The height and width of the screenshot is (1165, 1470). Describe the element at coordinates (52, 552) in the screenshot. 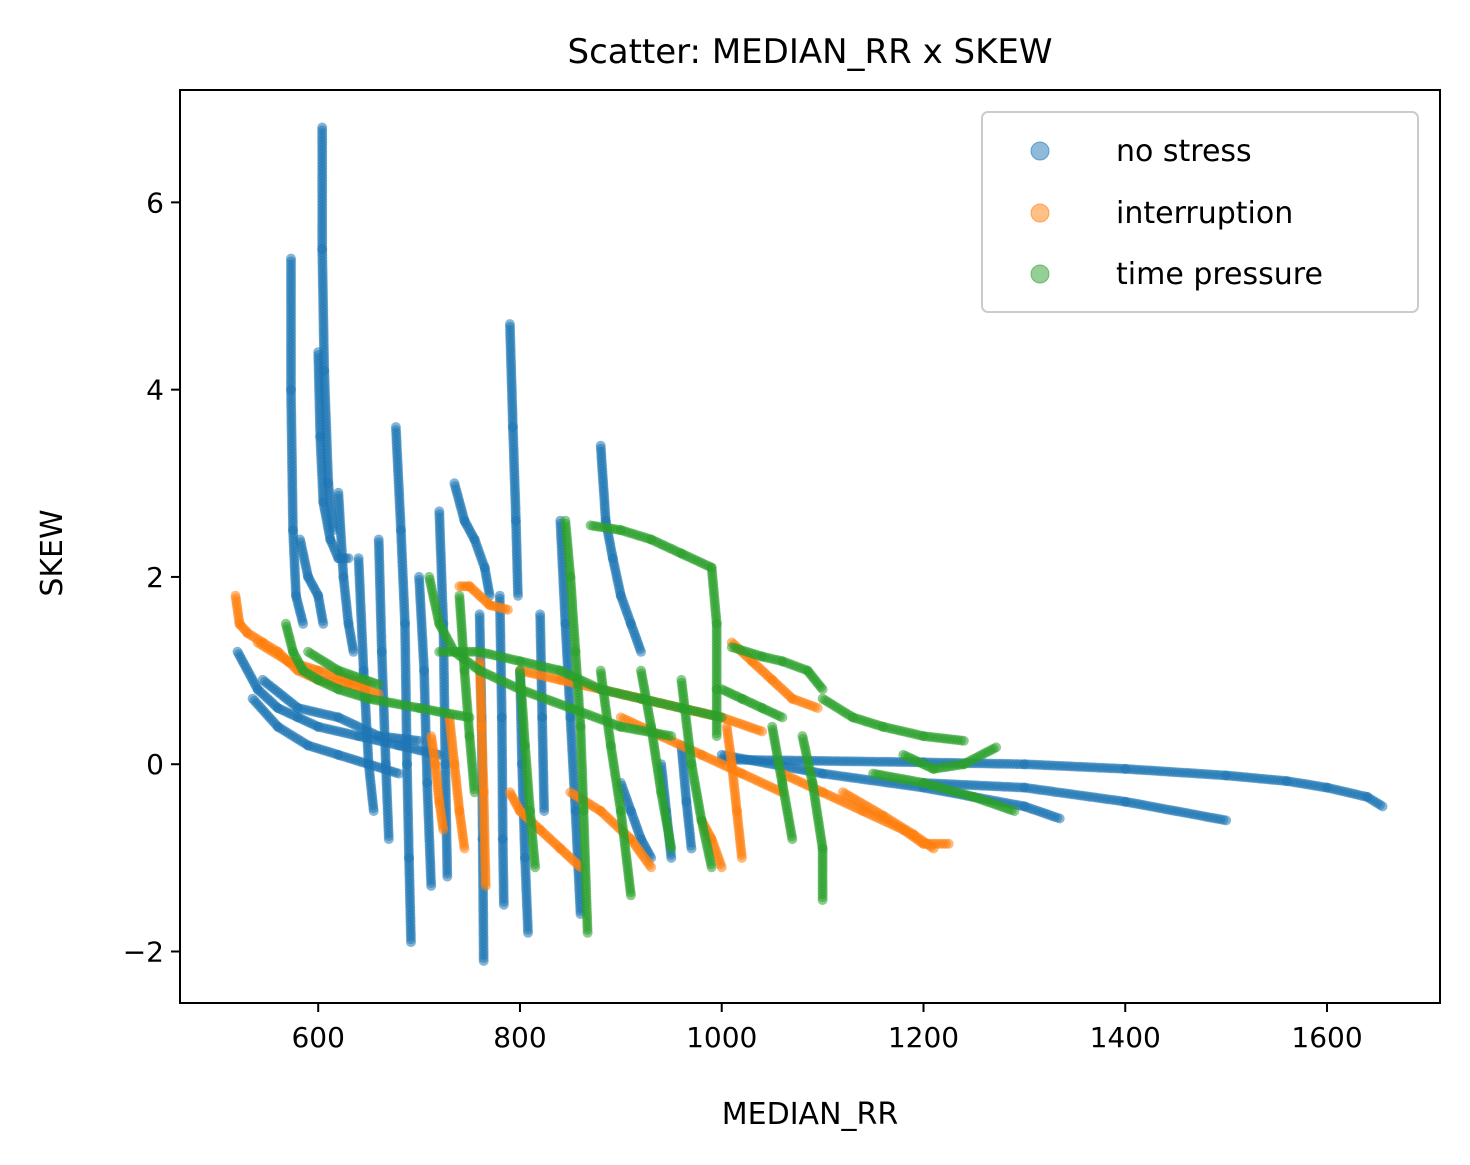

I see `y-axis-label: SKEW` at that location.